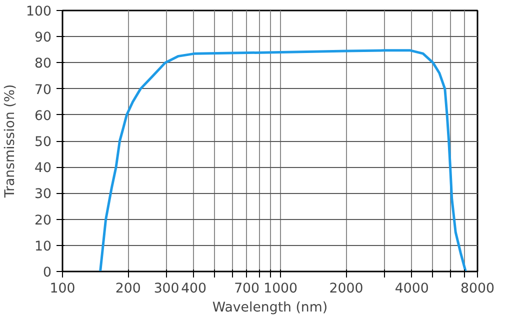  What do you see at coordinates (43, 116) in the screenshot?
I see `y-tick-label: 60` at bounding box center [43, 116].